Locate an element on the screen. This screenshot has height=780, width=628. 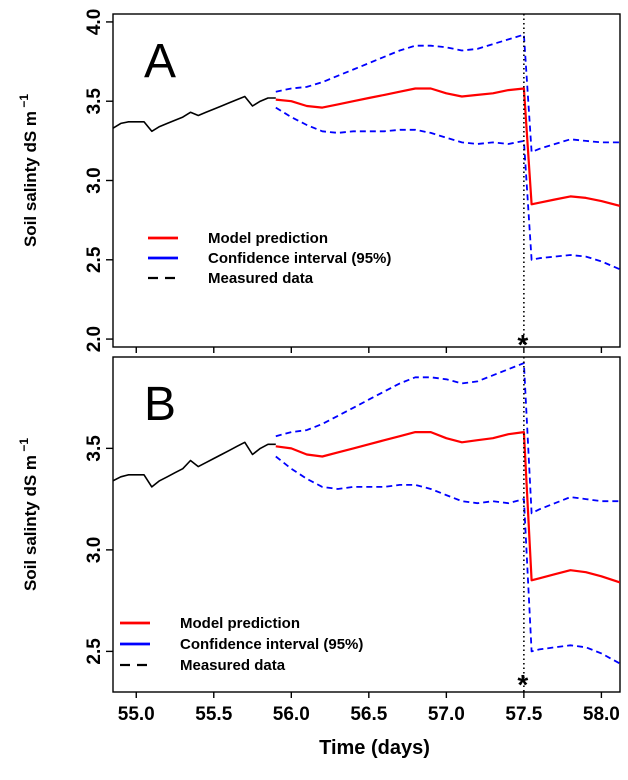
x-tick-label: 56.0 is located at coordinates (291, 714).